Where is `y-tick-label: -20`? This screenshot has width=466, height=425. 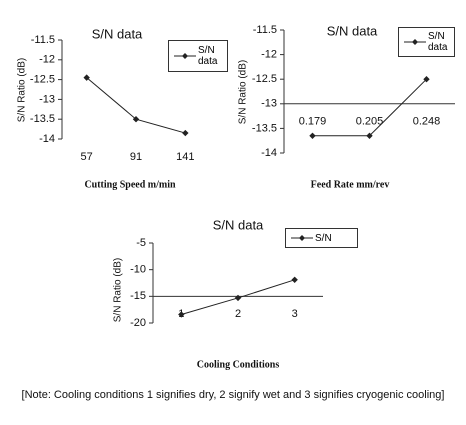
y-tick-label: -20 is located at coordinates (138, 323).